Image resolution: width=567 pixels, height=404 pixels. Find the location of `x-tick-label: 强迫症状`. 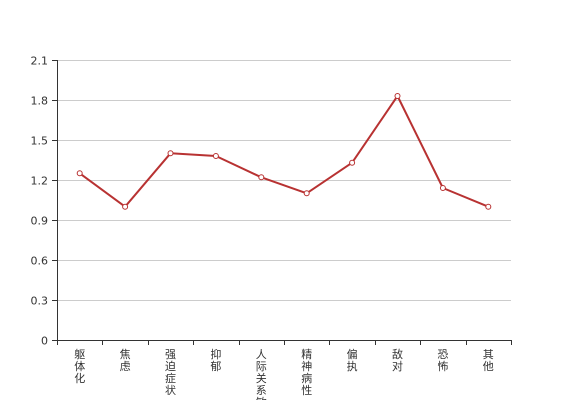

x-tick-label: 强迫症状 is located at coordinates (170, 372).